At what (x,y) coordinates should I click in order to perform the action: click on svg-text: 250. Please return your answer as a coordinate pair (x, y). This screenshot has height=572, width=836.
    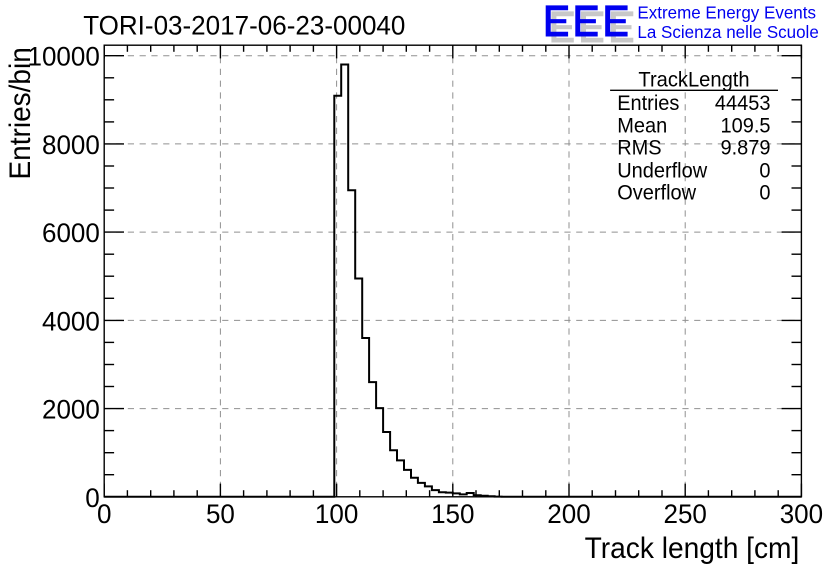
    Looking at the image, I should click on (685, 513).